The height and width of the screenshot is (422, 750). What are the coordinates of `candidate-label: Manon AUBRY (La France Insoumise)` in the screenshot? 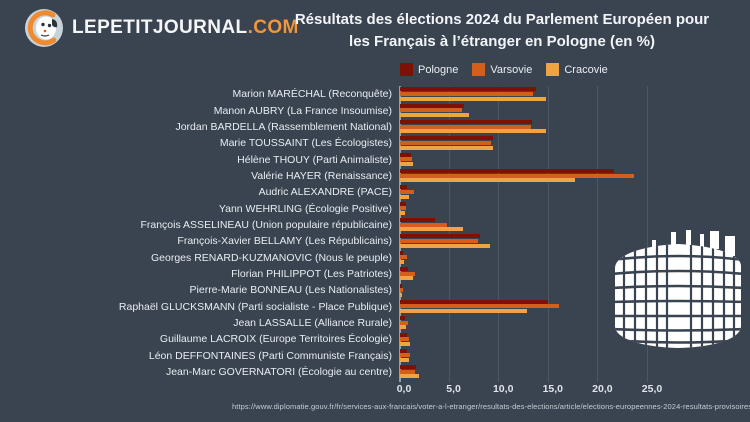 It's located at (302, 110).